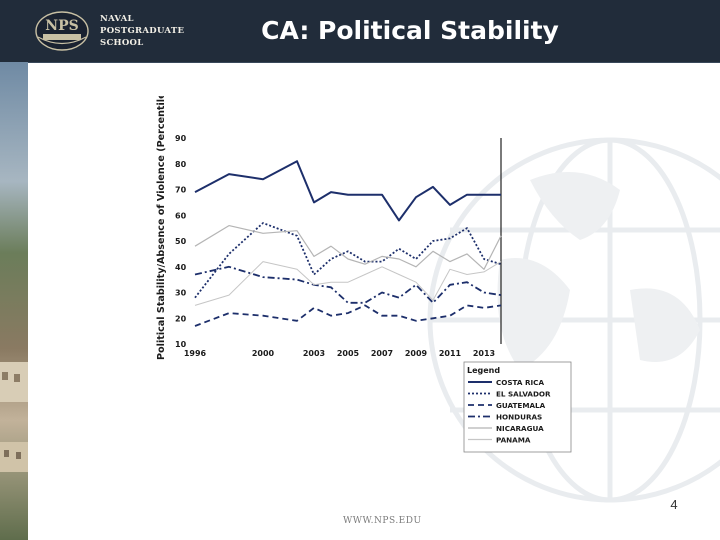  I want to click on legend-box, so click(517, 407).